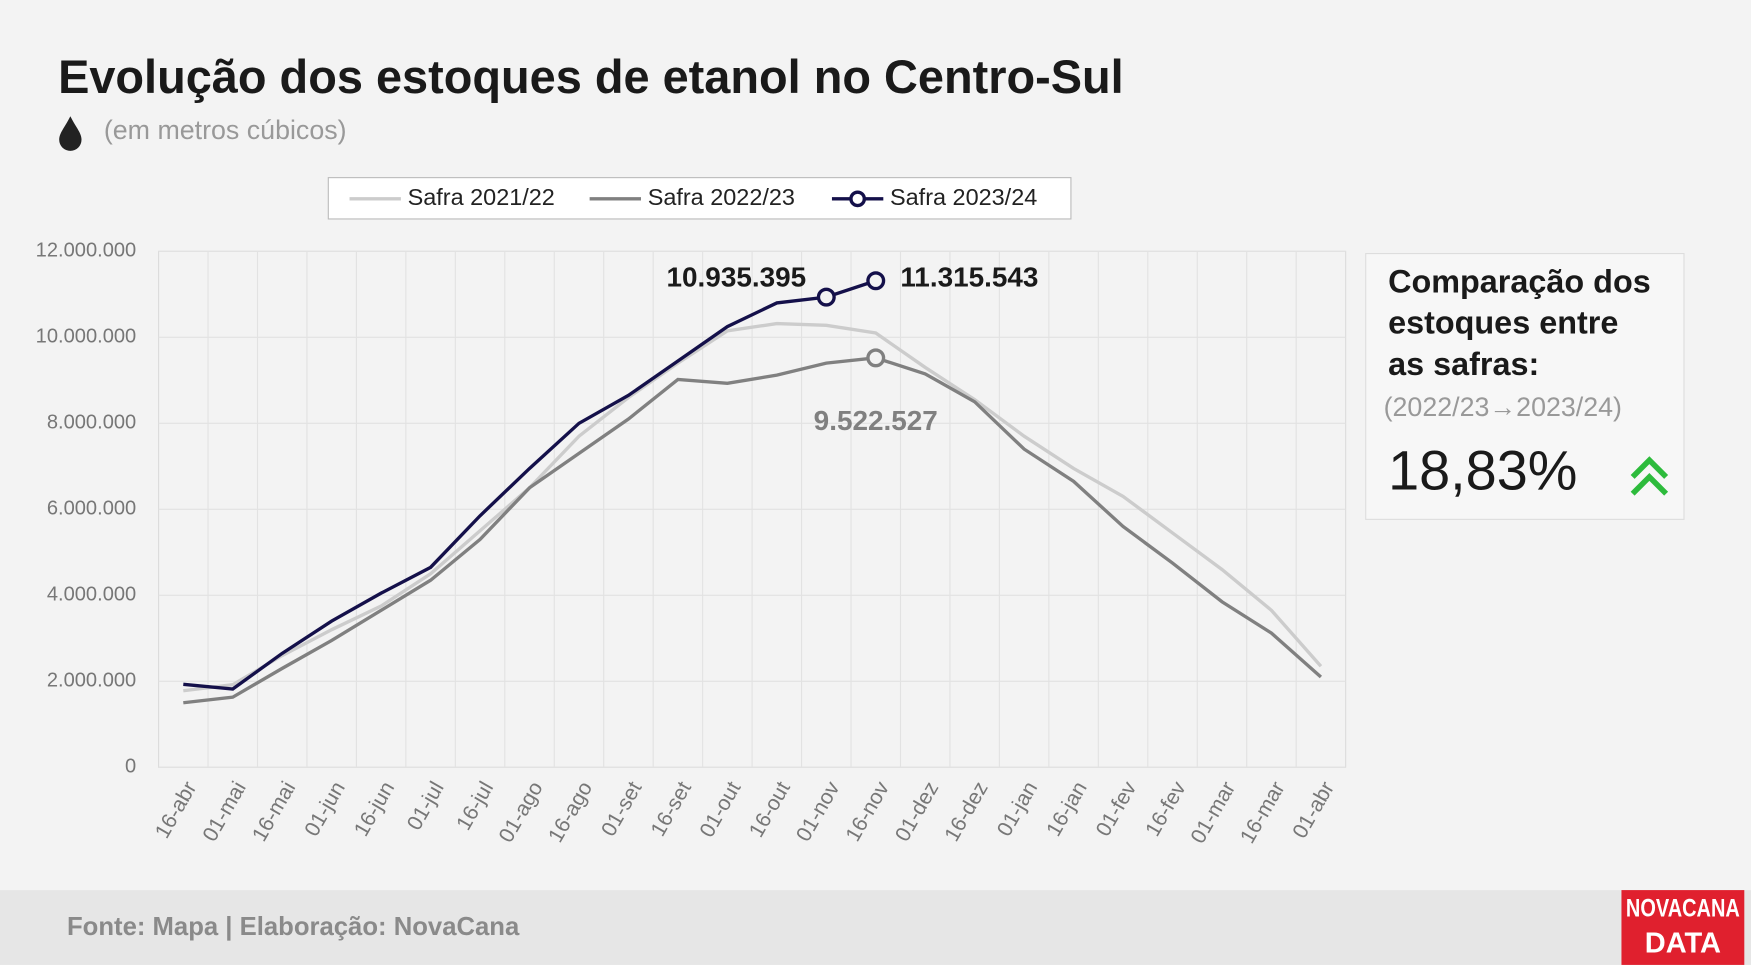 This screenshot has height=965, width=1751. What do you see at coordinates (293, 927) in the screenshot?
I see `footer-source: Fonte: Mapa | Elaboração: NovaCana` at bounding box center [293, 927].